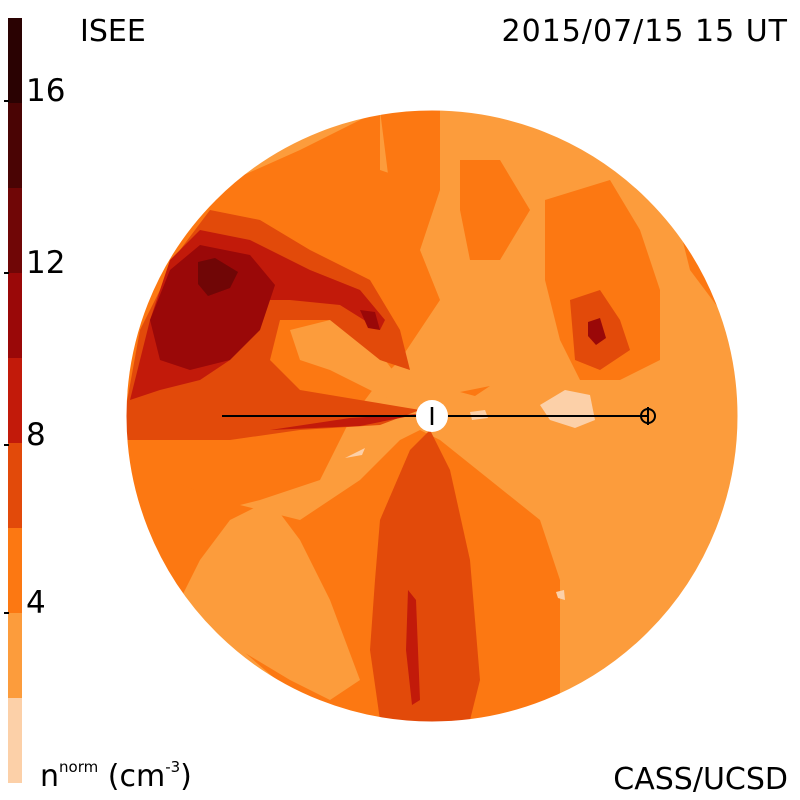 Image resolution: width=800 pixels, height=800 pixels. What do you see at coordinates (113, 31) in the screenshot?
I see `observatory-label: ISEE` at bounding box center [113, 31].